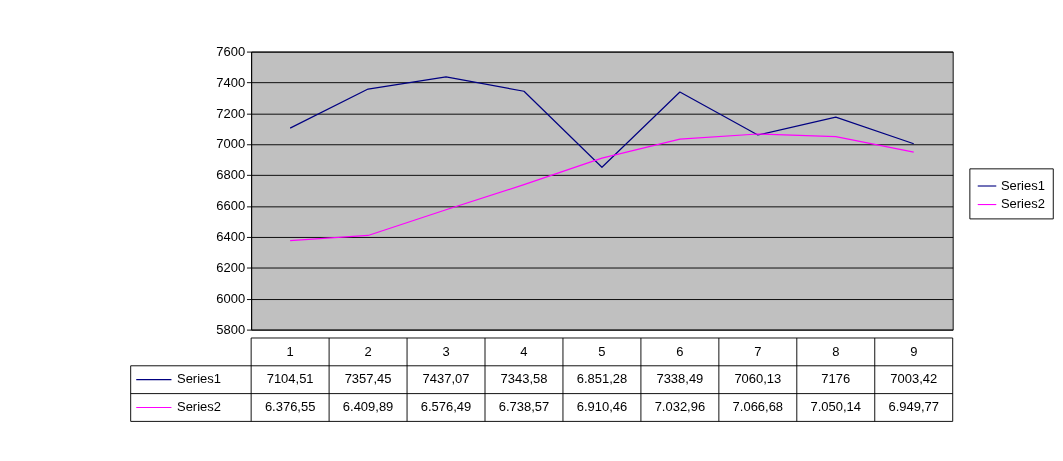  What do you see at coordinates (446, 351) in the screenshot?
I see `x-tick-label: 3` at bounding box center [446, 351].